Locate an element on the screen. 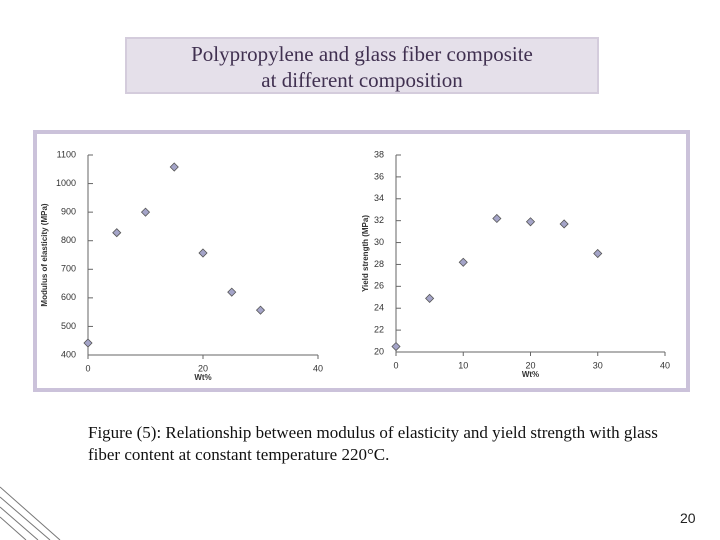  y-tick-label: 20 is located at coordinates (379, 351).